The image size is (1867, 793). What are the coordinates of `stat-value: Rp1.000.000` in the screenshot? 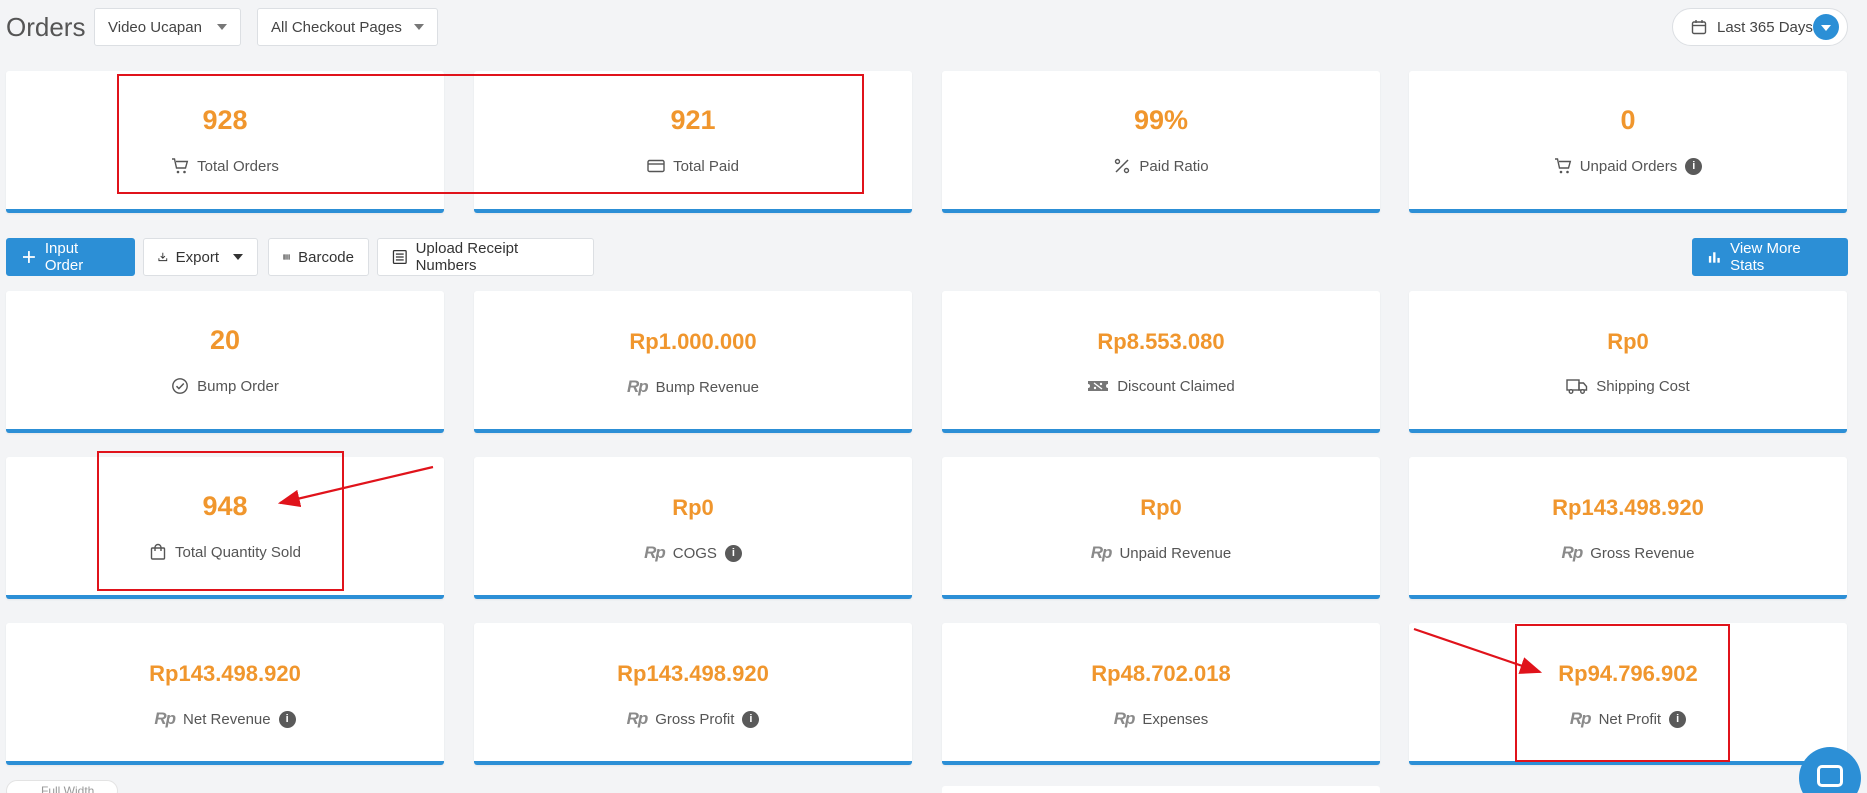 It's located at (693, 341).